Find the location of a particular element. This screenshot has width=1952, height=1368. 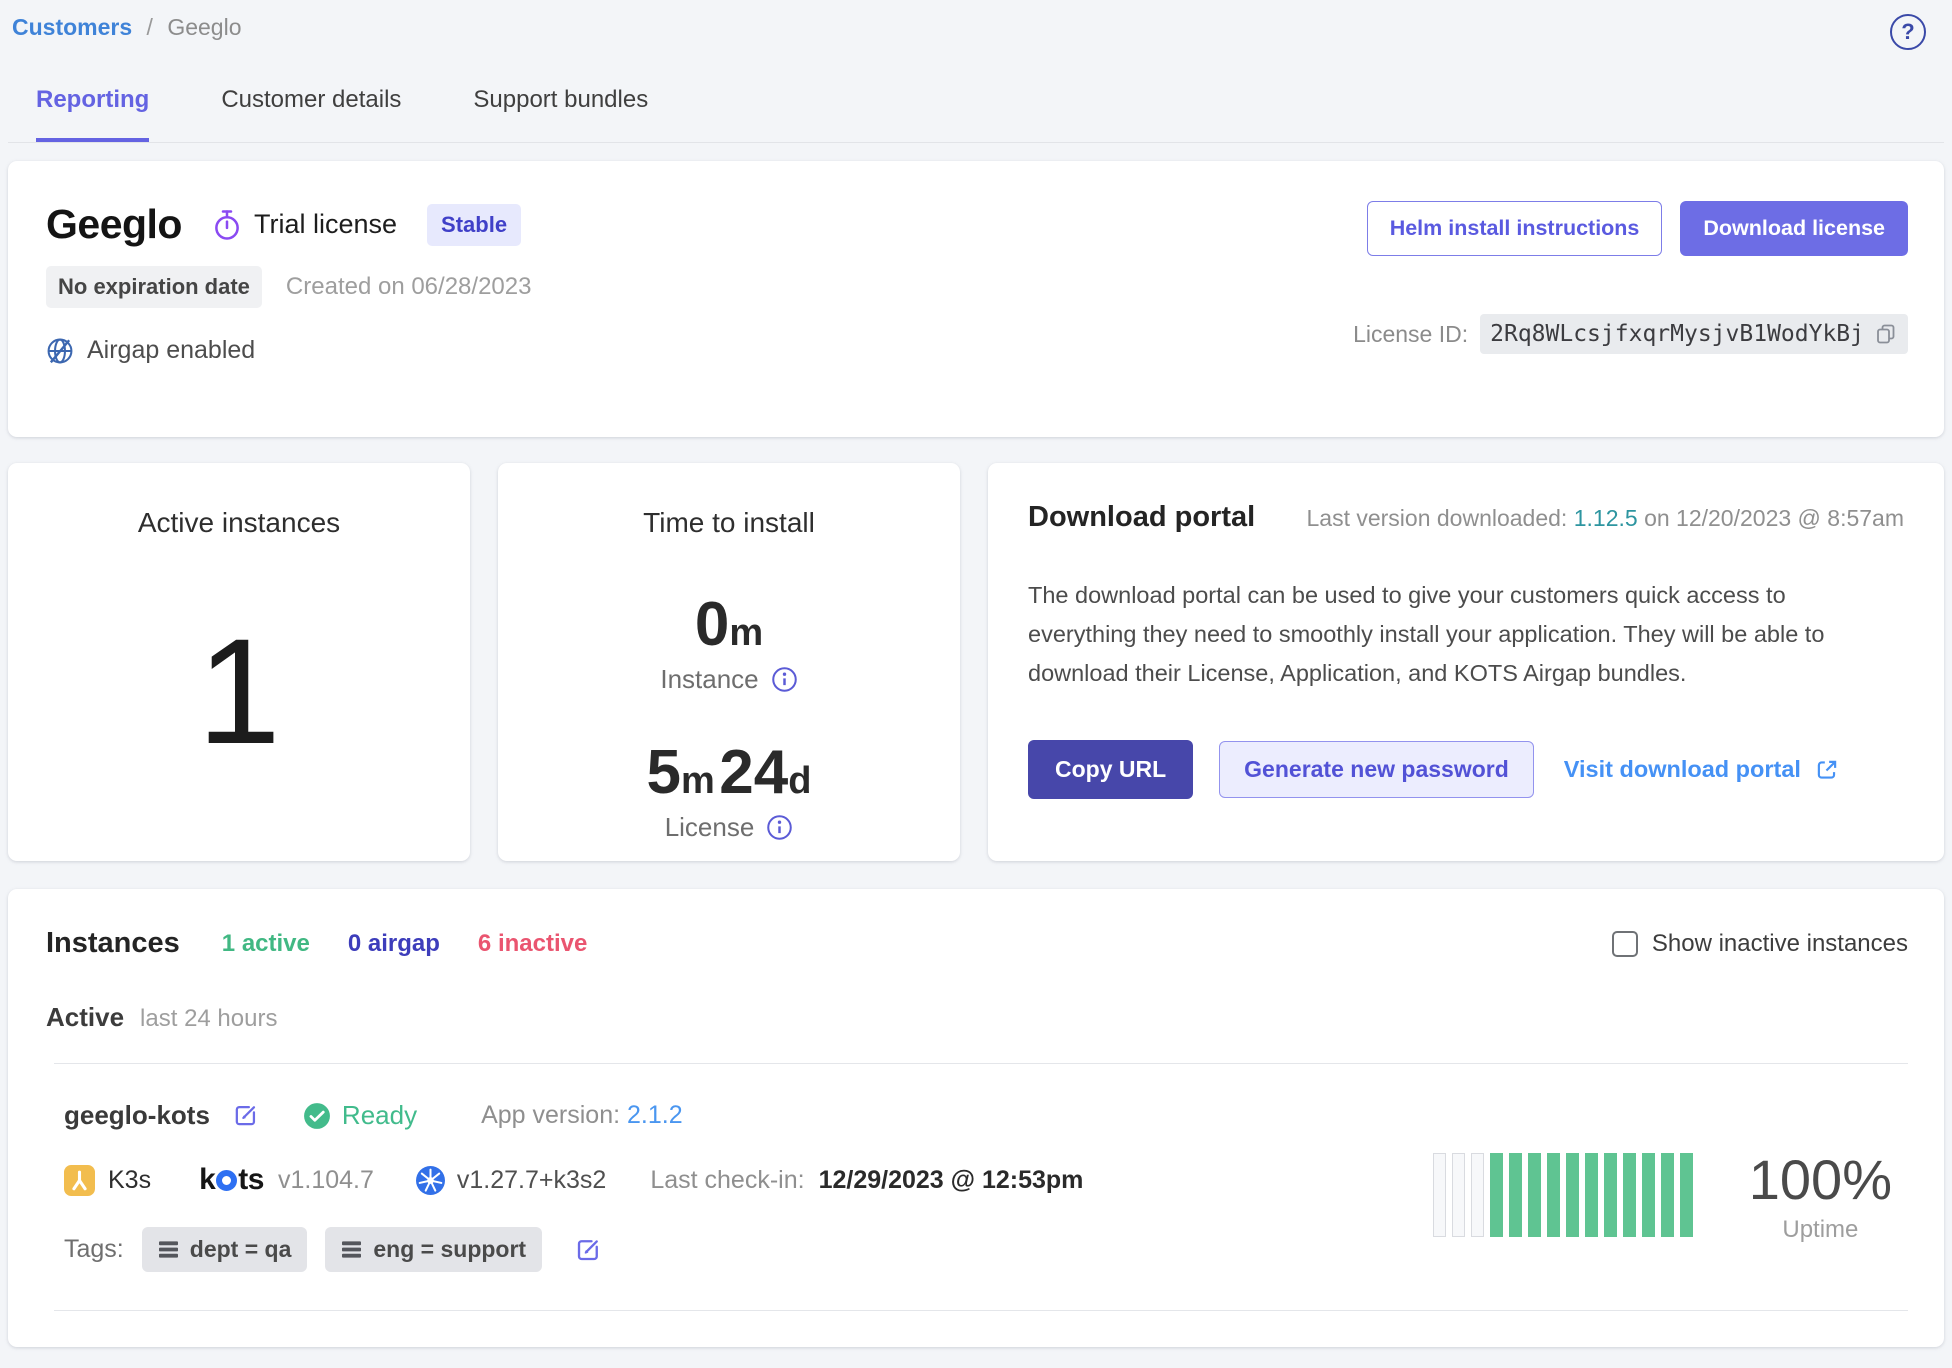

breadcrumb: Customers / Geeglo is located at coordinates (127, 27).